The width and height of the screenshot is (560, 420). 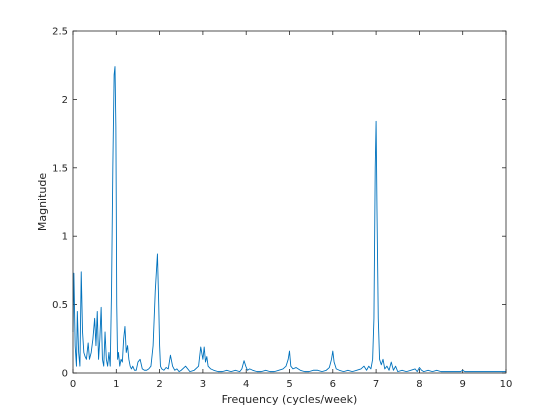 What do you see at coordinates (506, 384) in the screenshot?
I see `x-tick-label: 10` at bounding box center [506, 384].